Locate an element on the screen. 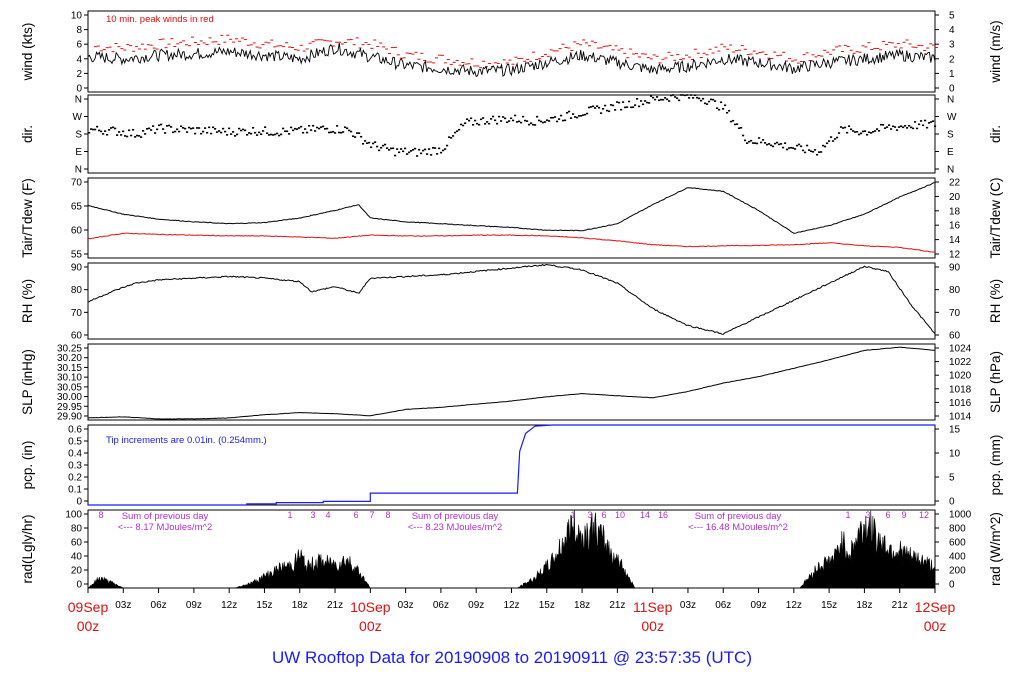  pcp-ytick-label-left: 0.4 is located at coordinates (75, 454).